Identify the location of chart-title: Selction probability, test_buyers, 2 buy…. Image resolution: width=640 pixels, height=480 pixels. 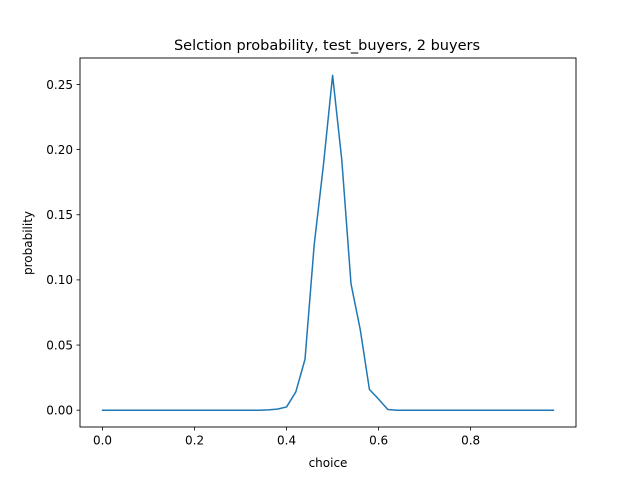
(327, 46).